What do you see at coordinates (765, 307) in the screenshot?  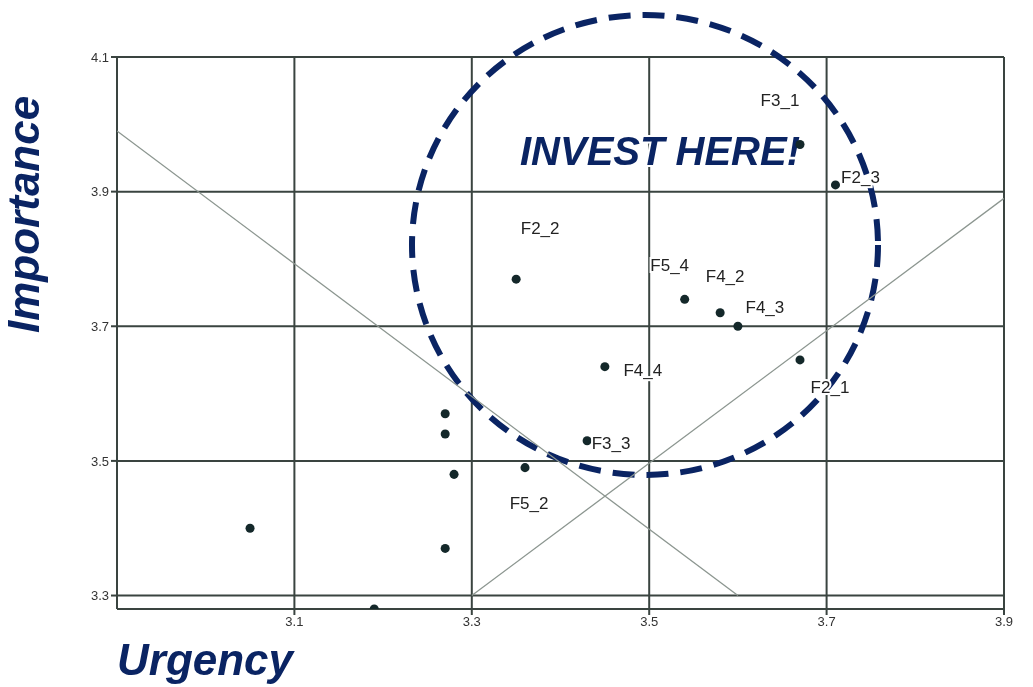 I see `annotation: F4_3` at bounding box center [765, 307].